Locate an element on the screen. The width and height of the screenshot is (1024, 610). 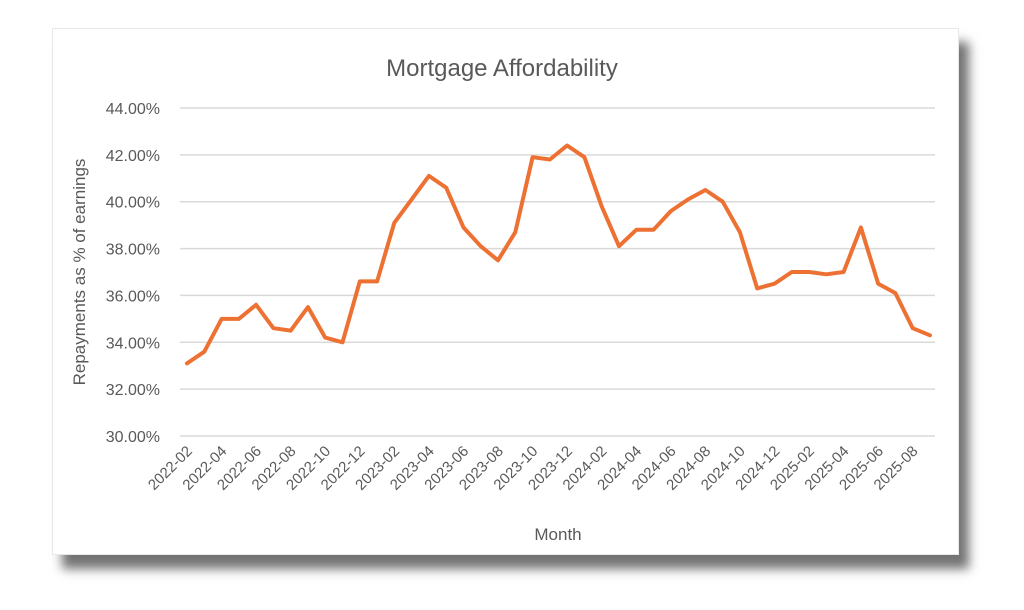
y-tick-label: 32.00% is located at coordinates (133, 390).